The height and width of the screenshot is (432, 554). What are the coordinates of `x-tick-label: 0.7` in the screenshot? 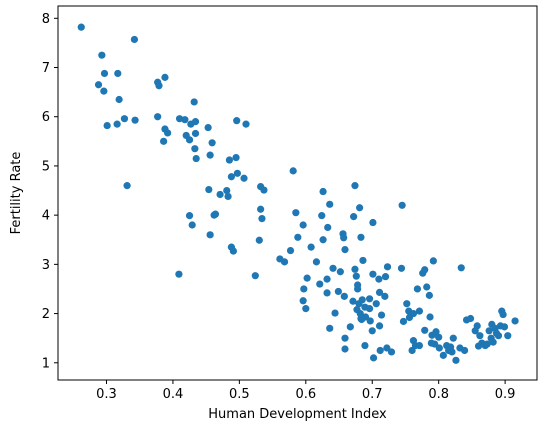 It's located at (372, 394).